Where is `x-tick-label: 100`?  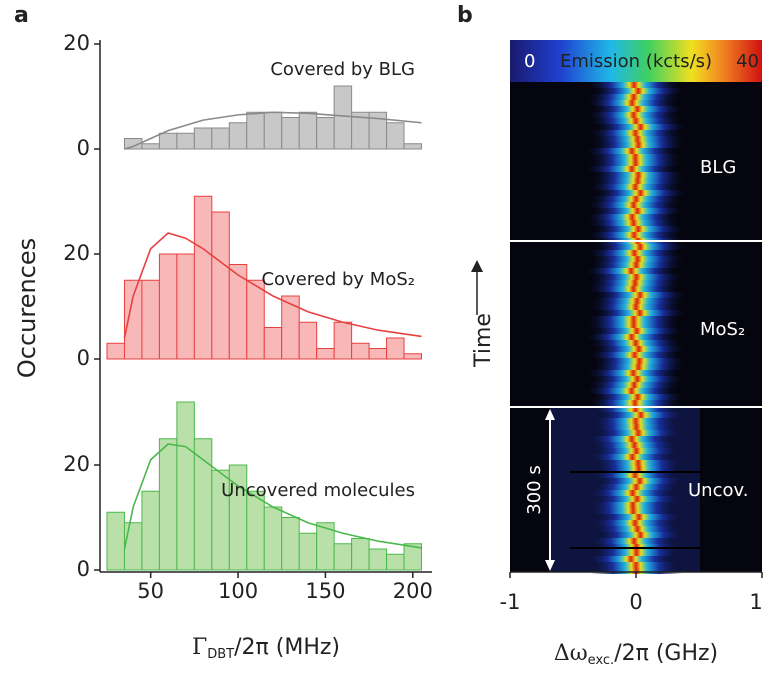
x-tick-label: 100 is located at coordinates (238, 591).